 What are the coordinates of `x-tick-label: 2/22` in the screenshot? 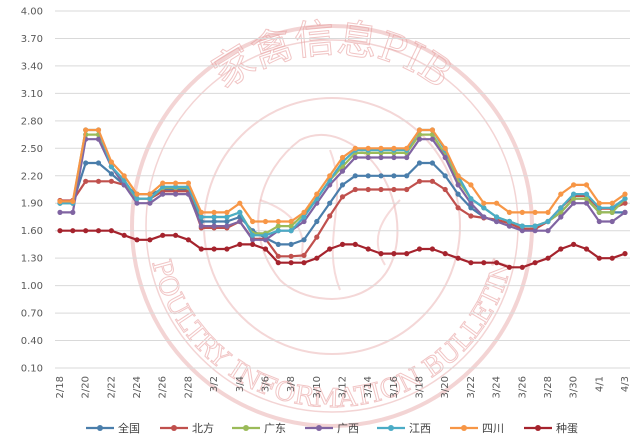 It's located at (111, 387).